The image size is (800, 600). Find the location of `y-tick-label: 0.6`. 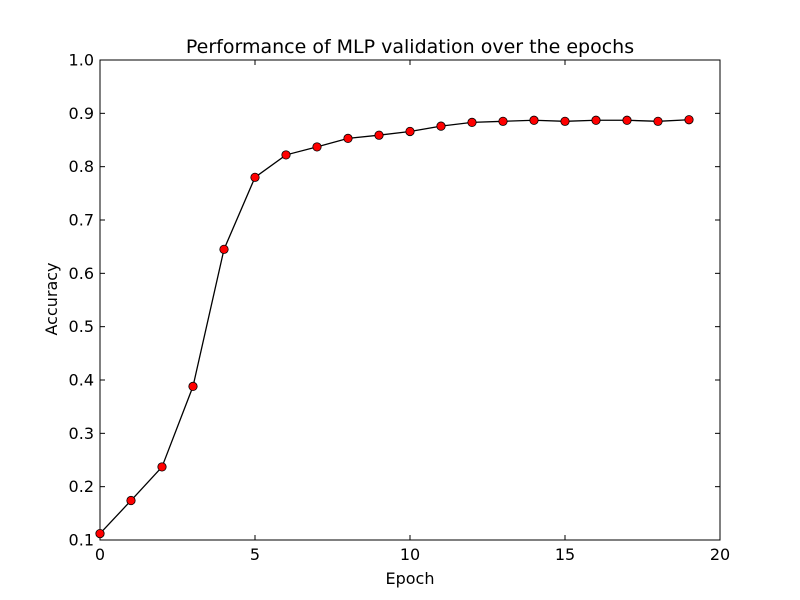

y-tick-label: 0.6 is located at coordinates (81, 273).